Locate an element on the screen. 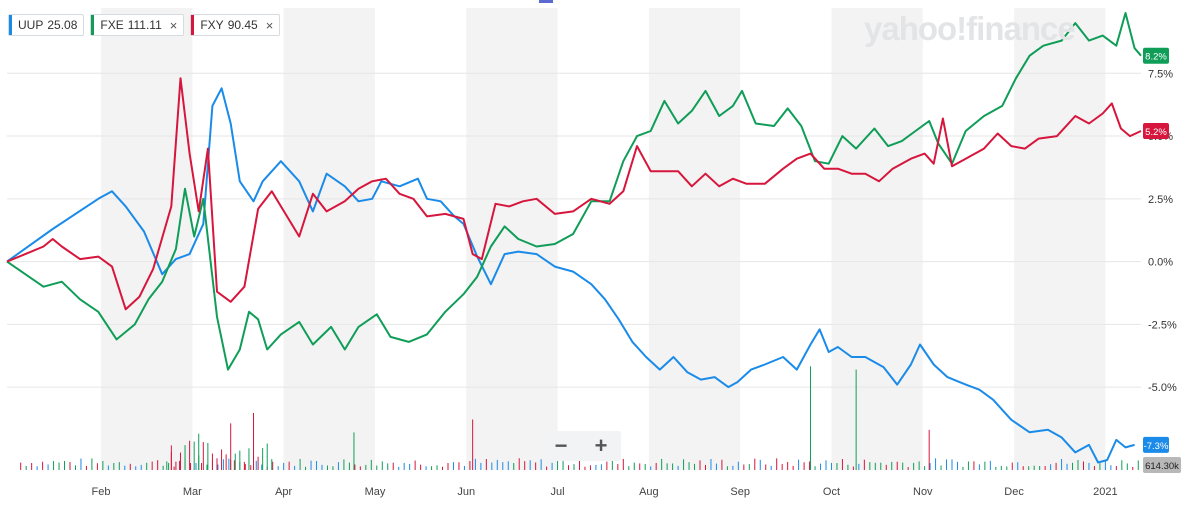 This screenshot has width=1188, height=512. volume-badge is located at coordinates (1162, 465).